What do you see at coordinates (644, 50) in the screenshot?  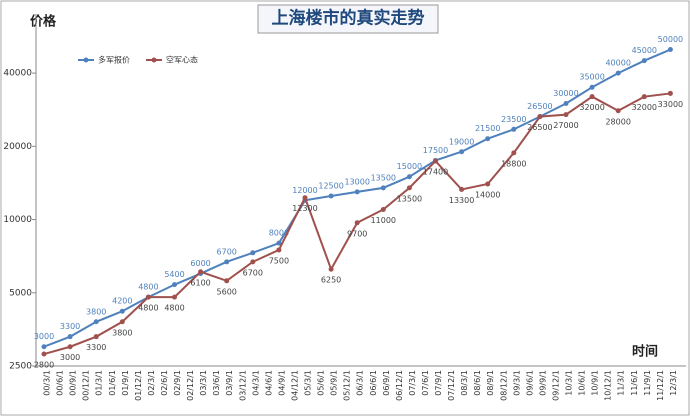 I see `data-label: 45000` at bounding box center [644, 50].